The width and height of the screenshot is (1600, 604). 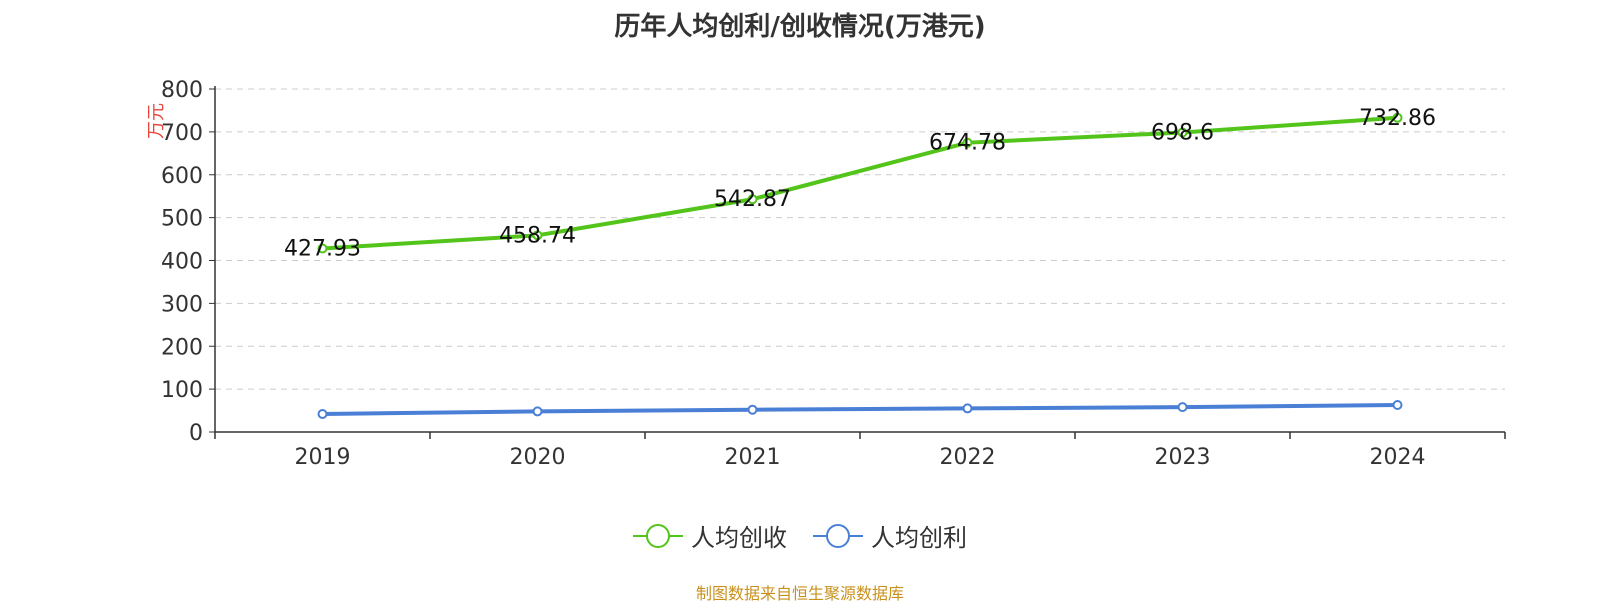 I want to click on x-tick-label: 2023, so click(x=1183, y=457).